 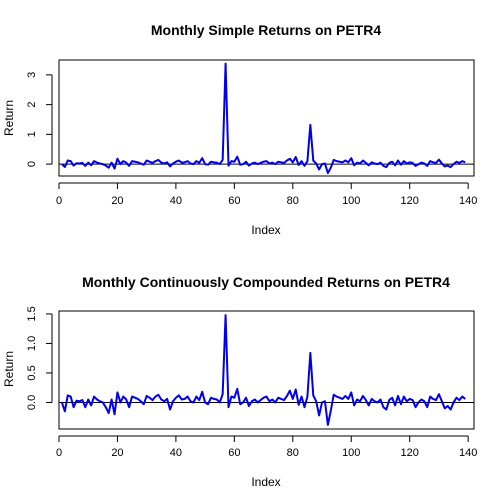 I want to click on y-tick-label: 1.0, so click(x=32, y=343).